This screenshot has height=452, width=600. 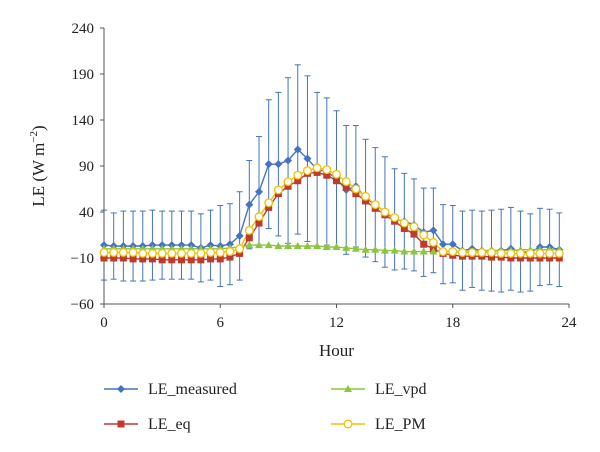 I want to click on legend-item-le-pm: LE_PM, so click(x=378, y=424).